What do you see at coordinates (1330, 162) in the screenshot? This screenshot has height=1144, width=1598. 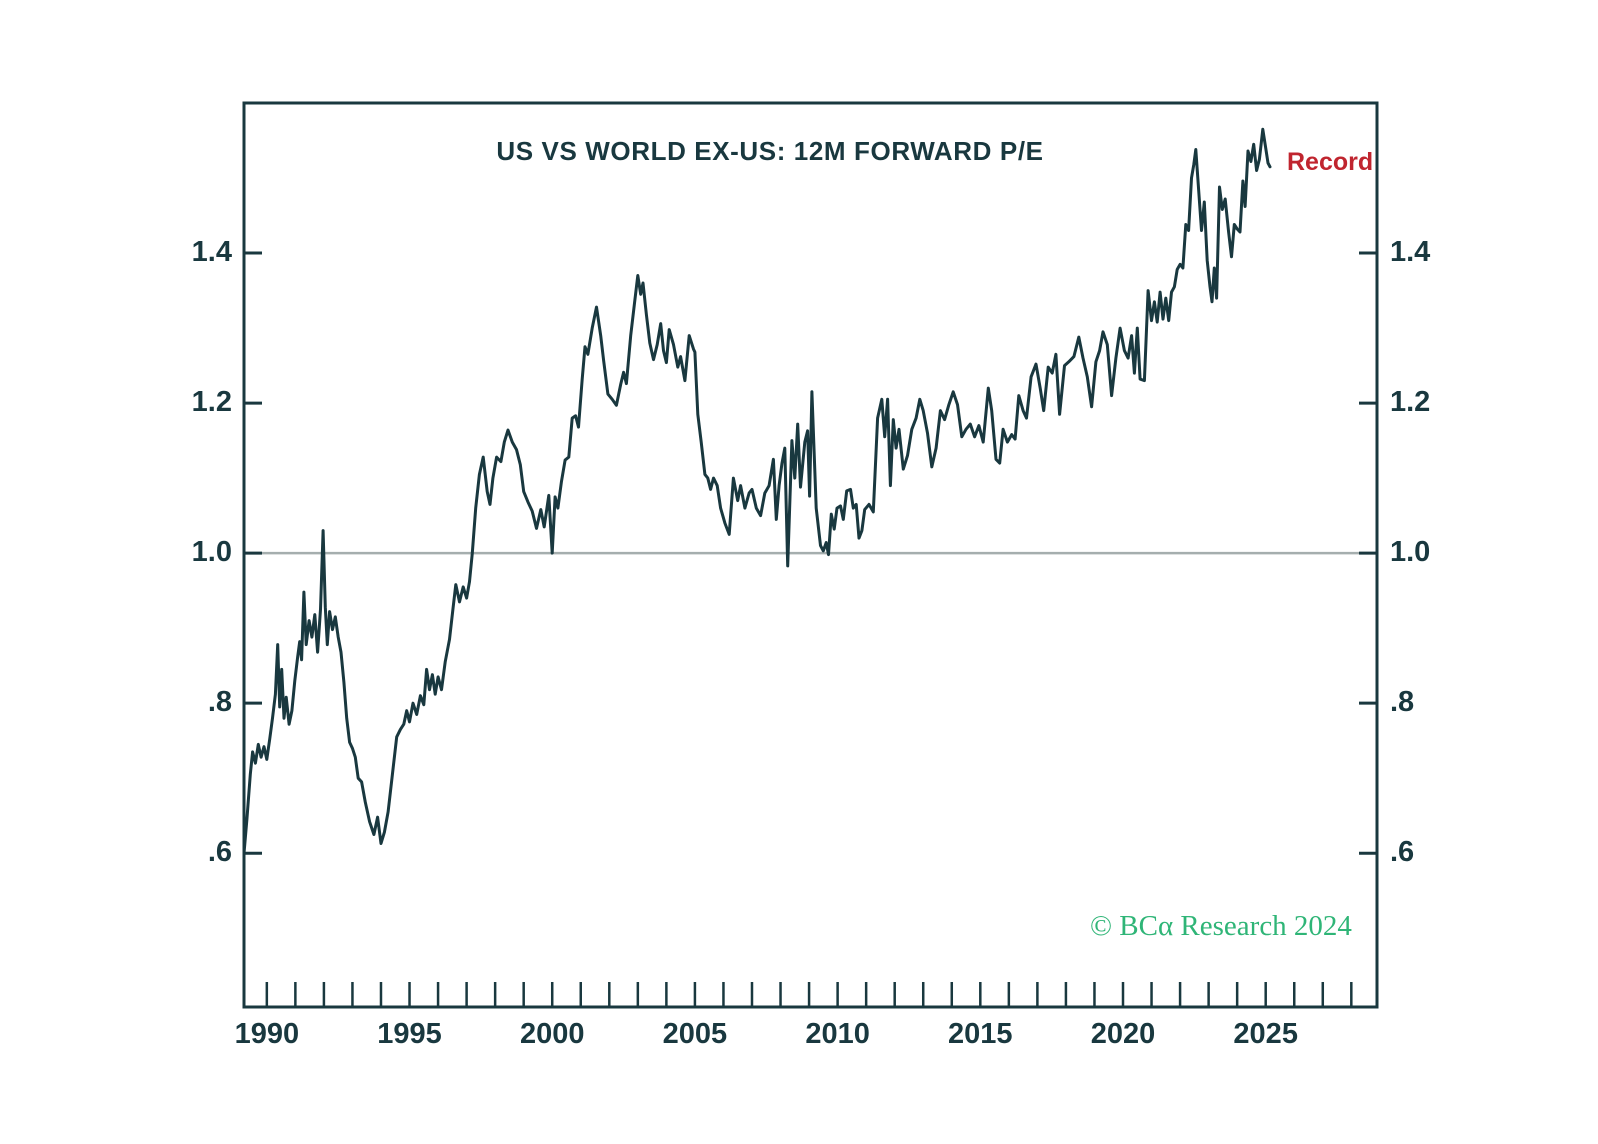 I see `record-annotation: Record` at bounding box center [1330, 162].